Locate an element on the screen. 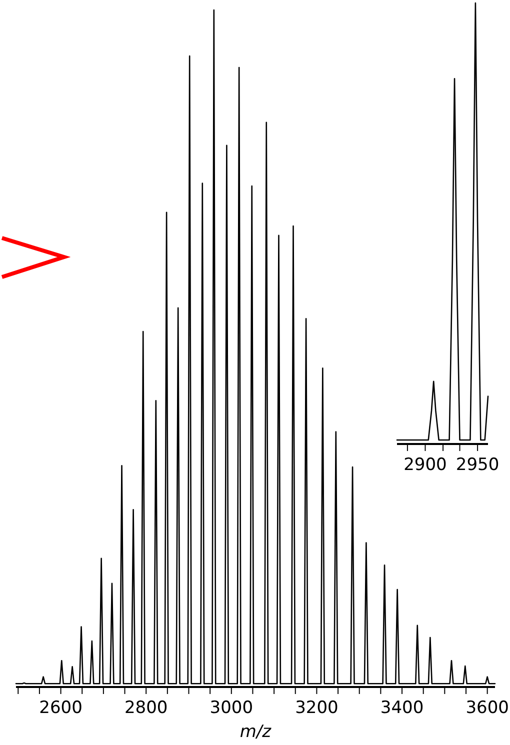  x-axis-title: m/z is located at coordinates (256, 732).